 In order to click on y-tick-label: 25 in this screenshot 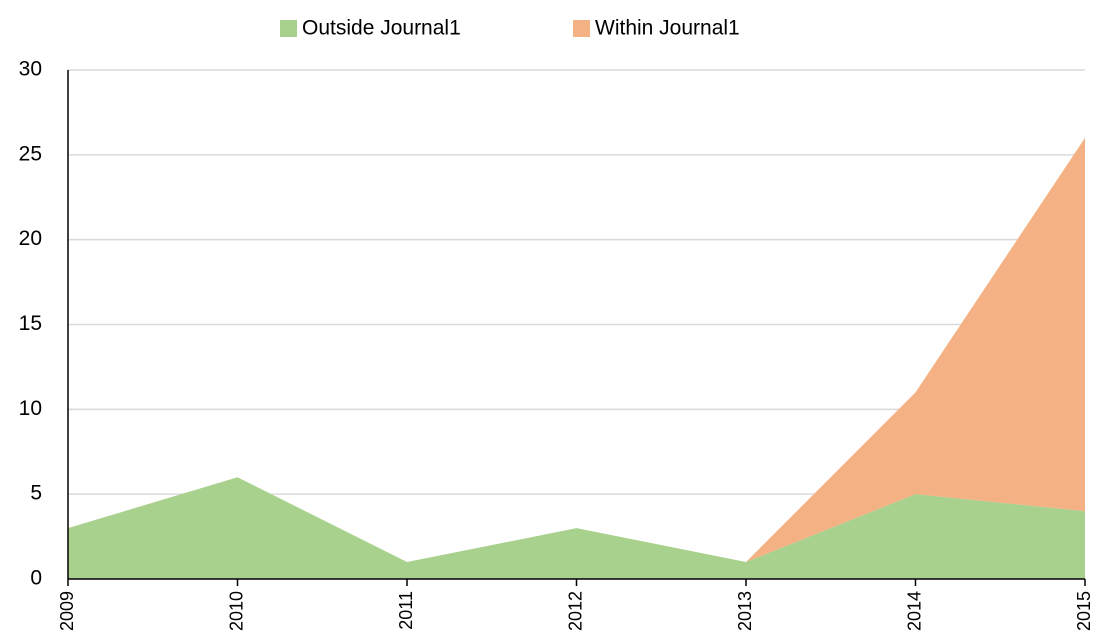, I will do `click(30, 153)`.